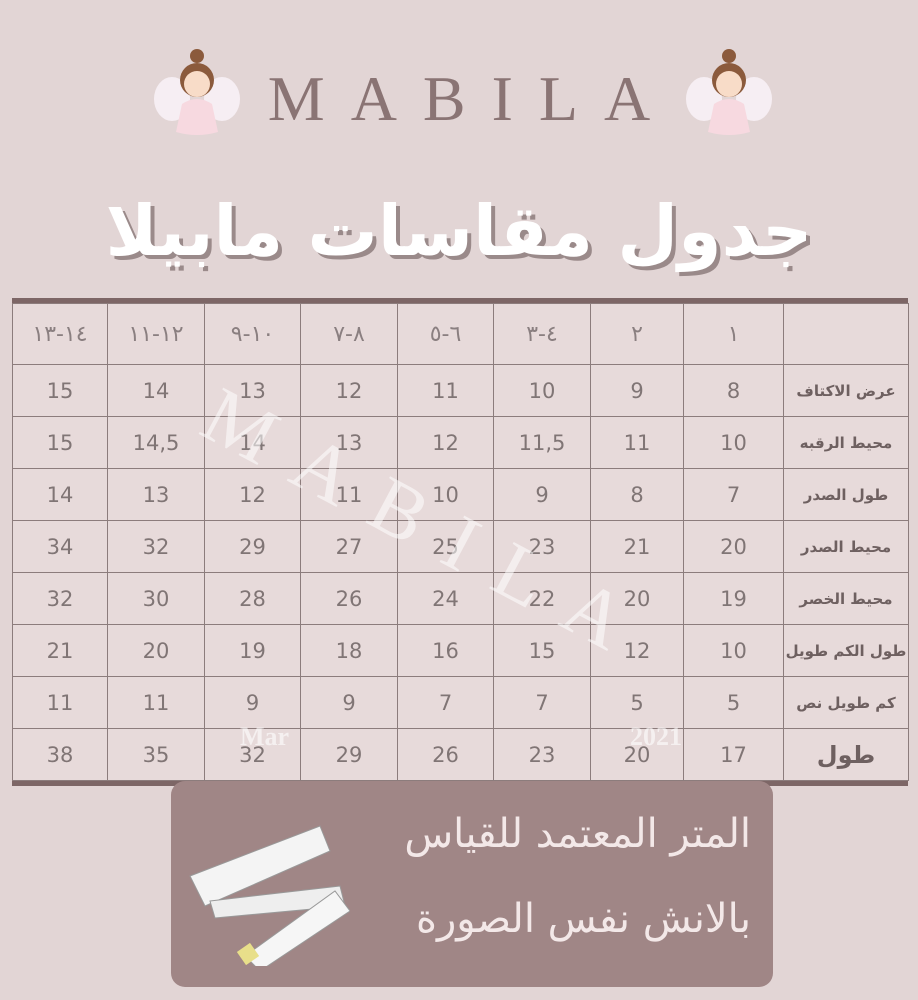  I want to click on size-header: ١٠-٩, so click(252, 334).